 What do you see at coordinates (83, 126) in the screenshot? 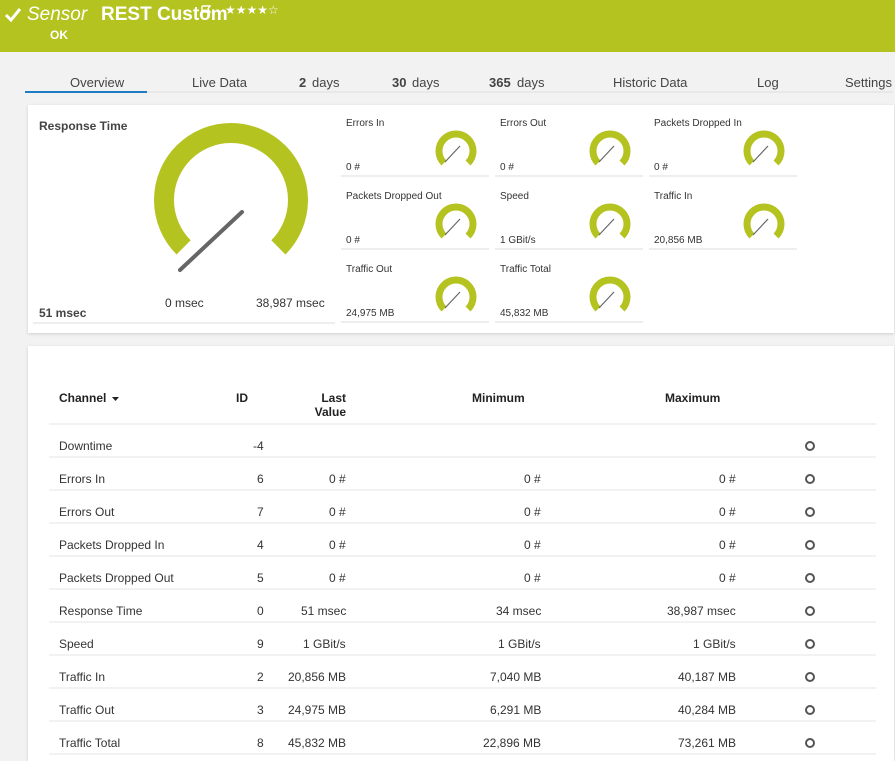
I see `gauge-title: Response Time` at bounding box center [83, 126].